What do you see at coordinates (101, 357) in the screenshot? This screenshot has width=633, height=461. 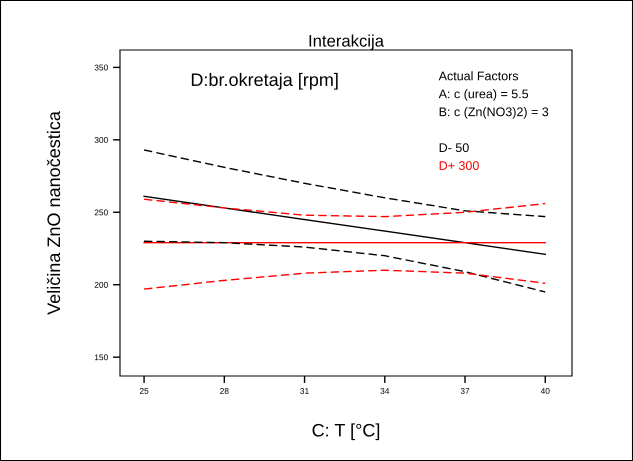 I see `y-tick-label: 150` at bounding box center [101, 357].